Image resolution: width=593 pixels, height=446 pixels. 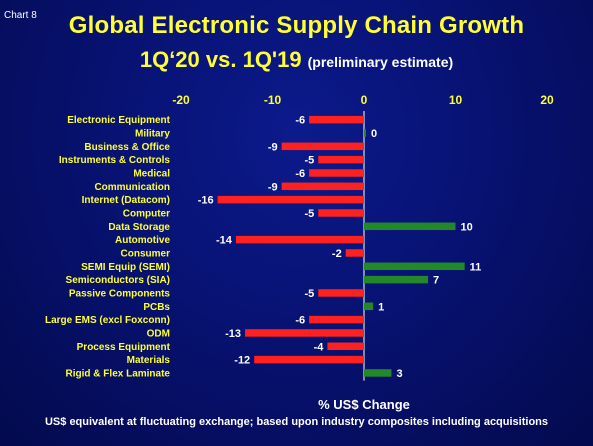 What do you see at coordinates (146, 253) in the screenshot?
I see `category-label: Consumer` at bounding box center [146, 253].